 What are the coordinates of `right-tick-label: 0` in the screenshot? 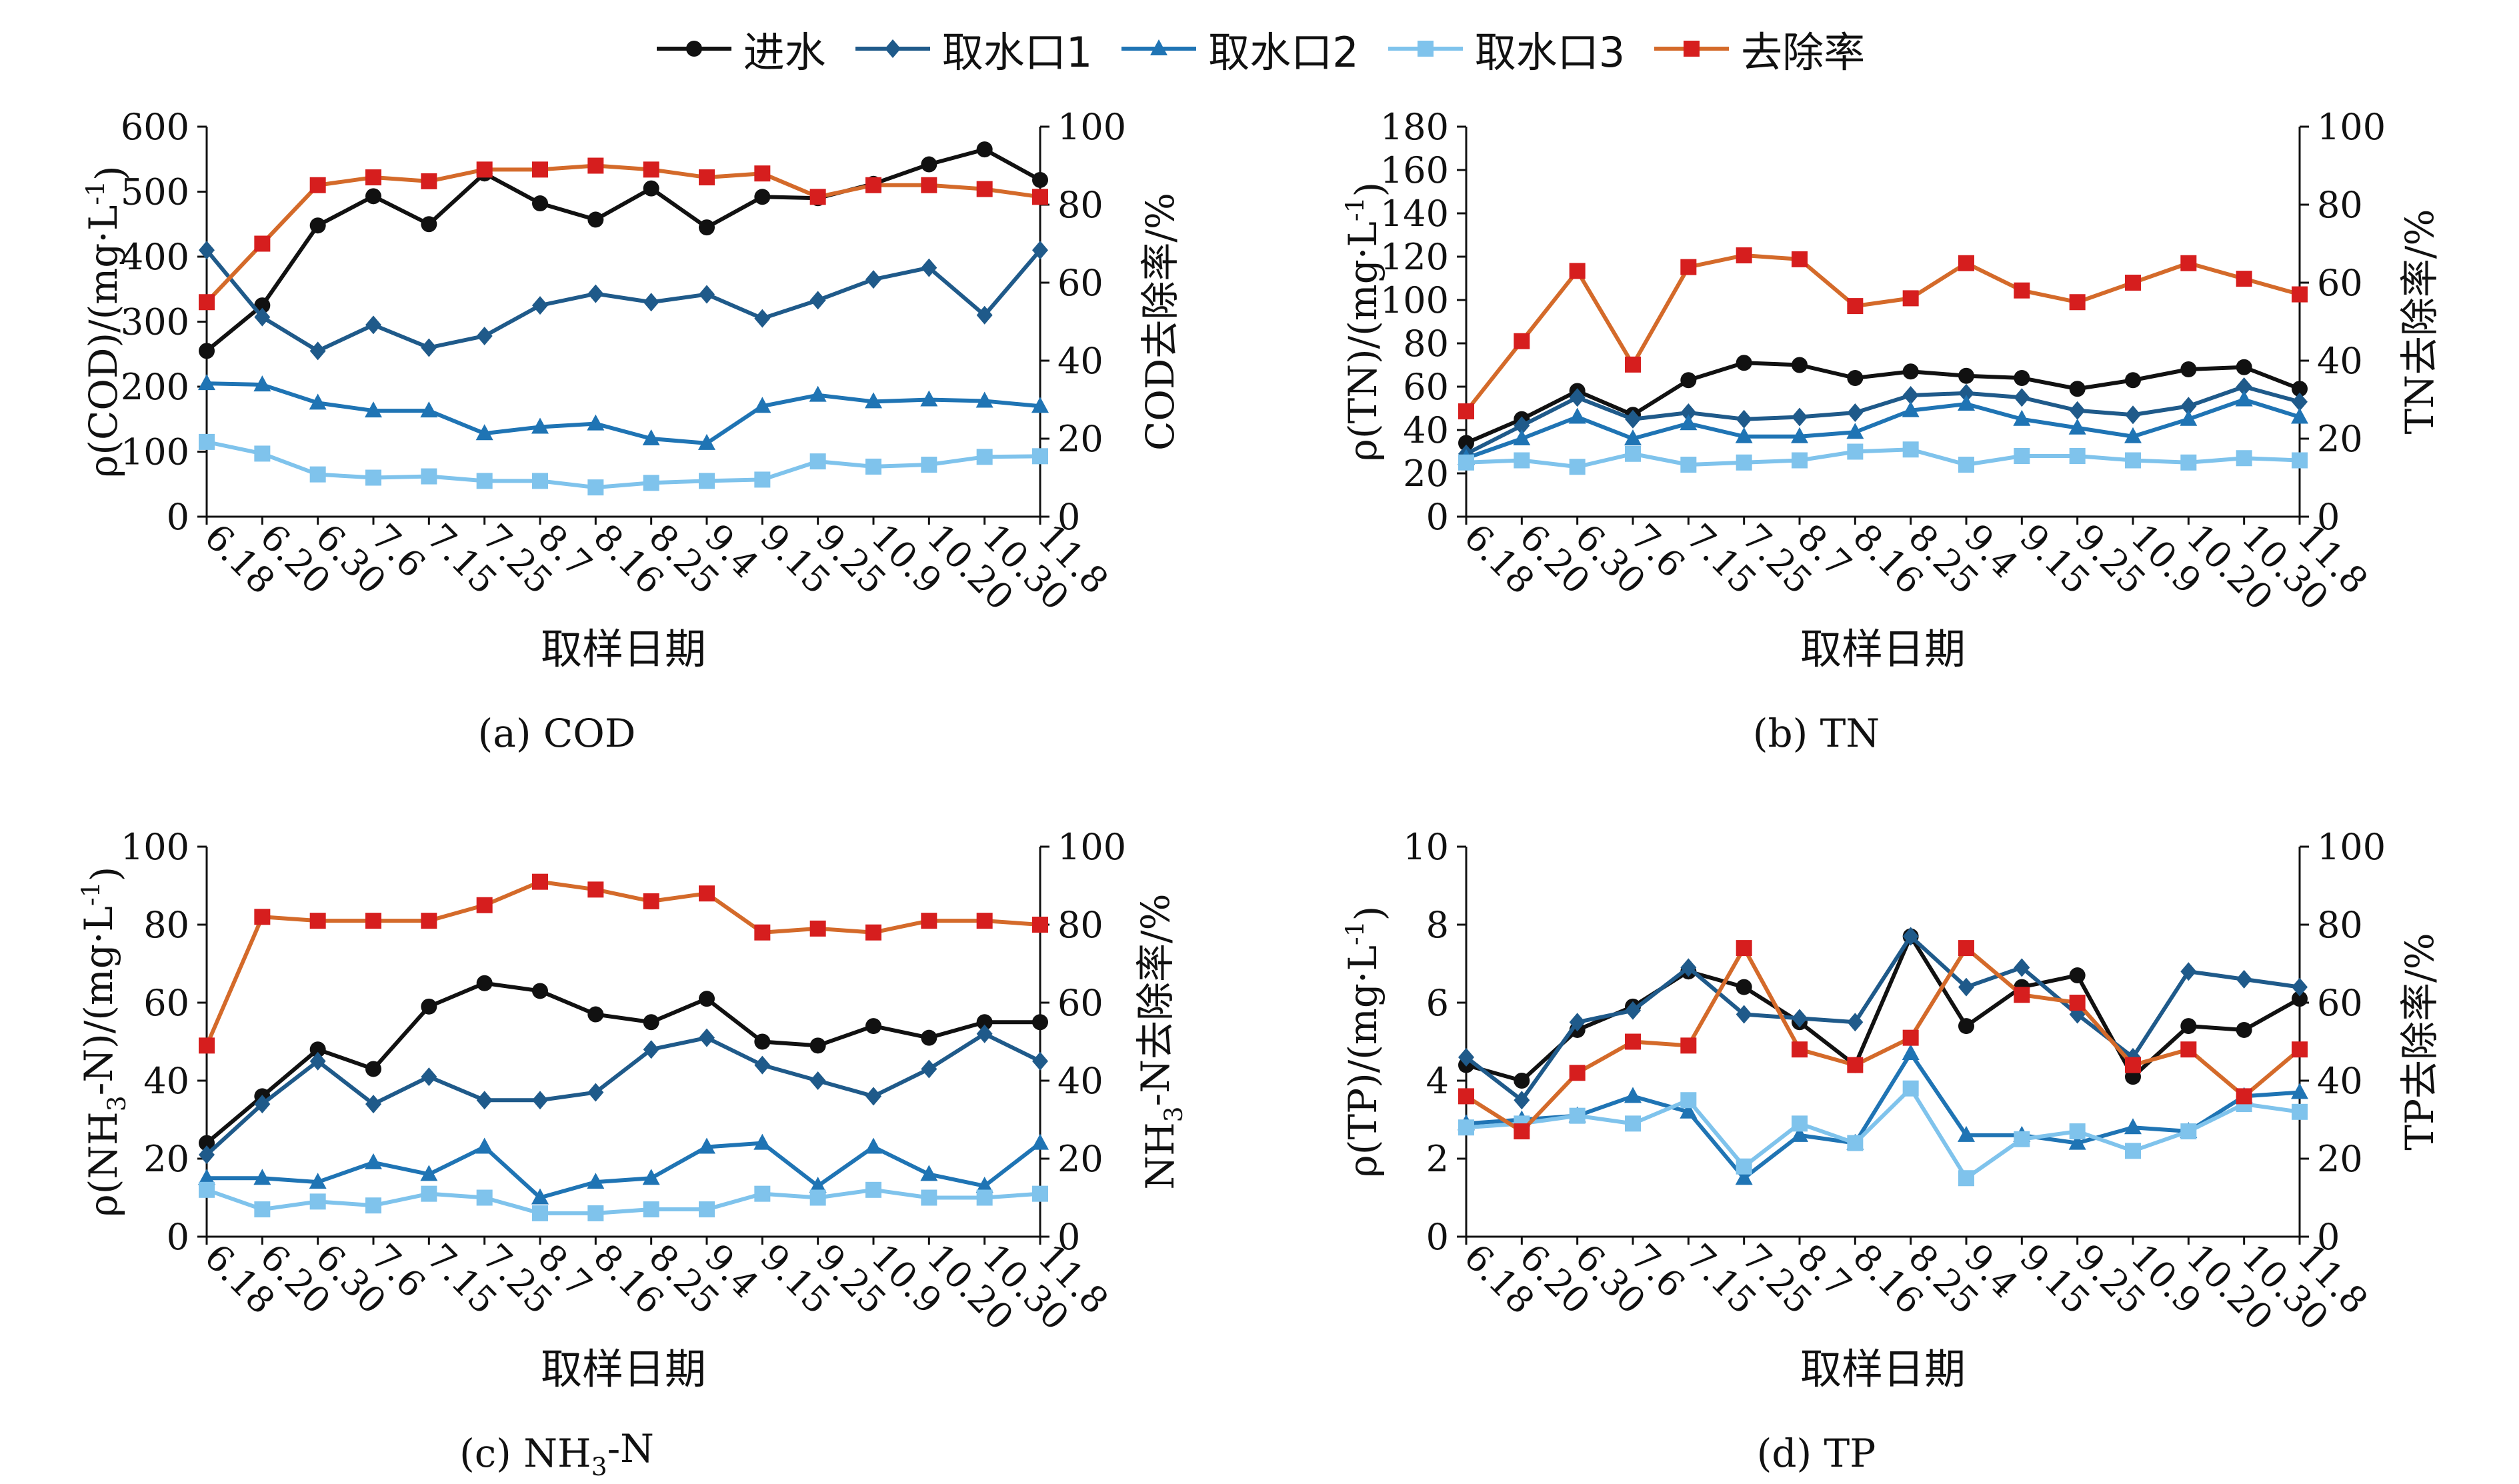 It's located at (2328, 517).